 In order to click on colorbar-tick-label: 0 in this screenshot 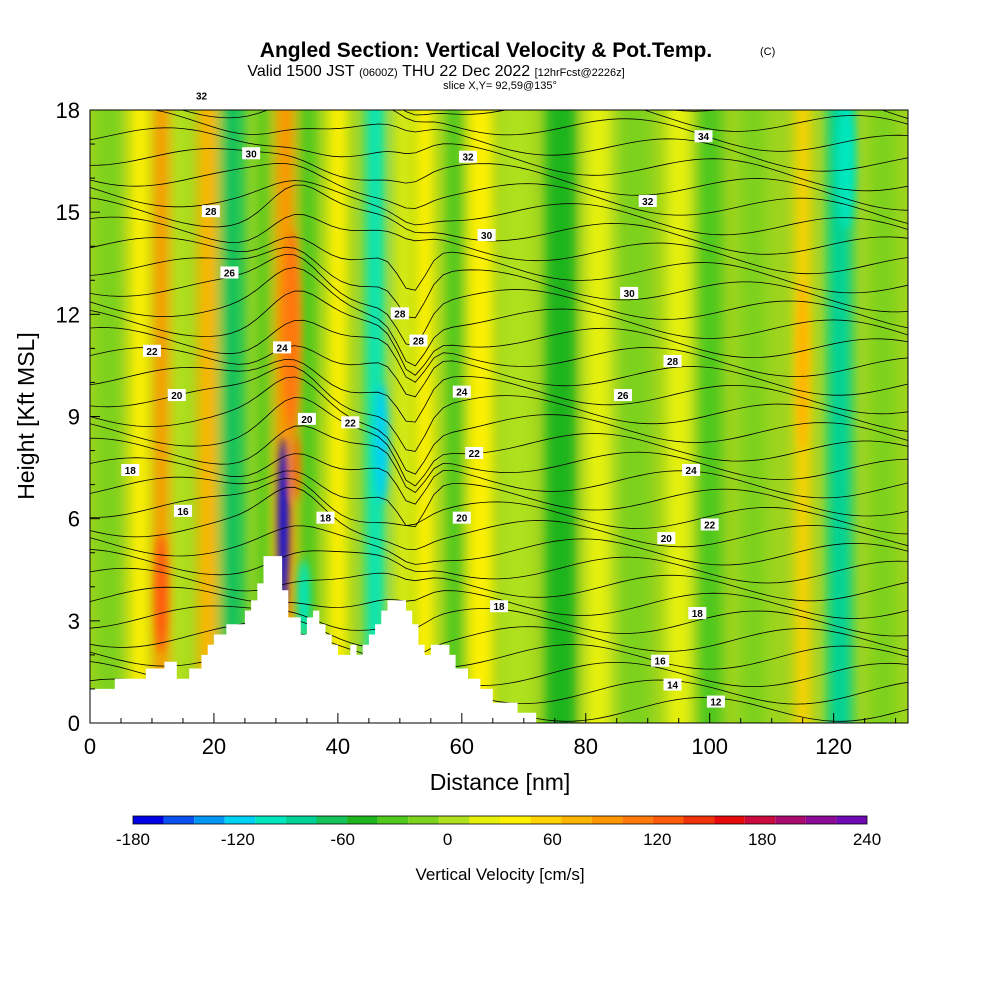, I will do `click(447, 839)`.